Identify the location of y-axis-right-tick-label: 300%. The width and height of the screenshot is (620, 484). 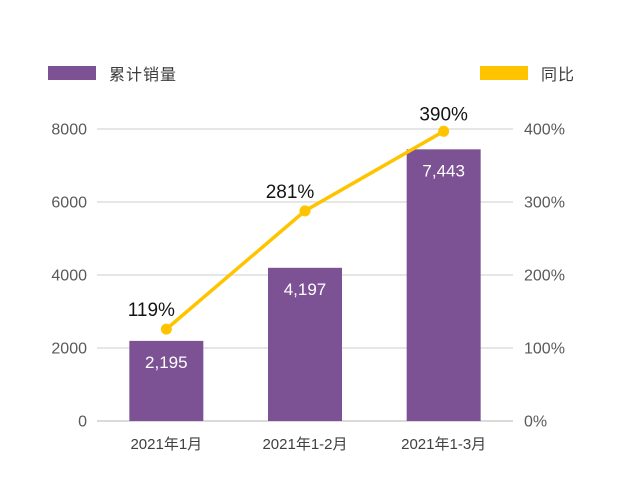
(544, 203).